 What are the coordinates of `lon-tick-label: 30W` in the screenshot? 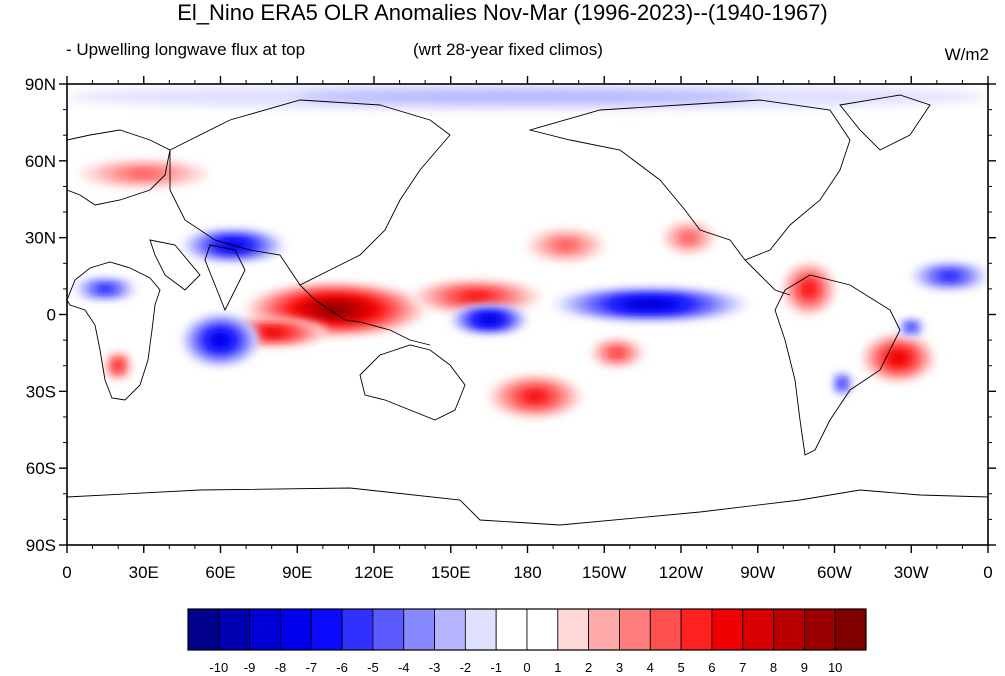 It's located at (911, 572).